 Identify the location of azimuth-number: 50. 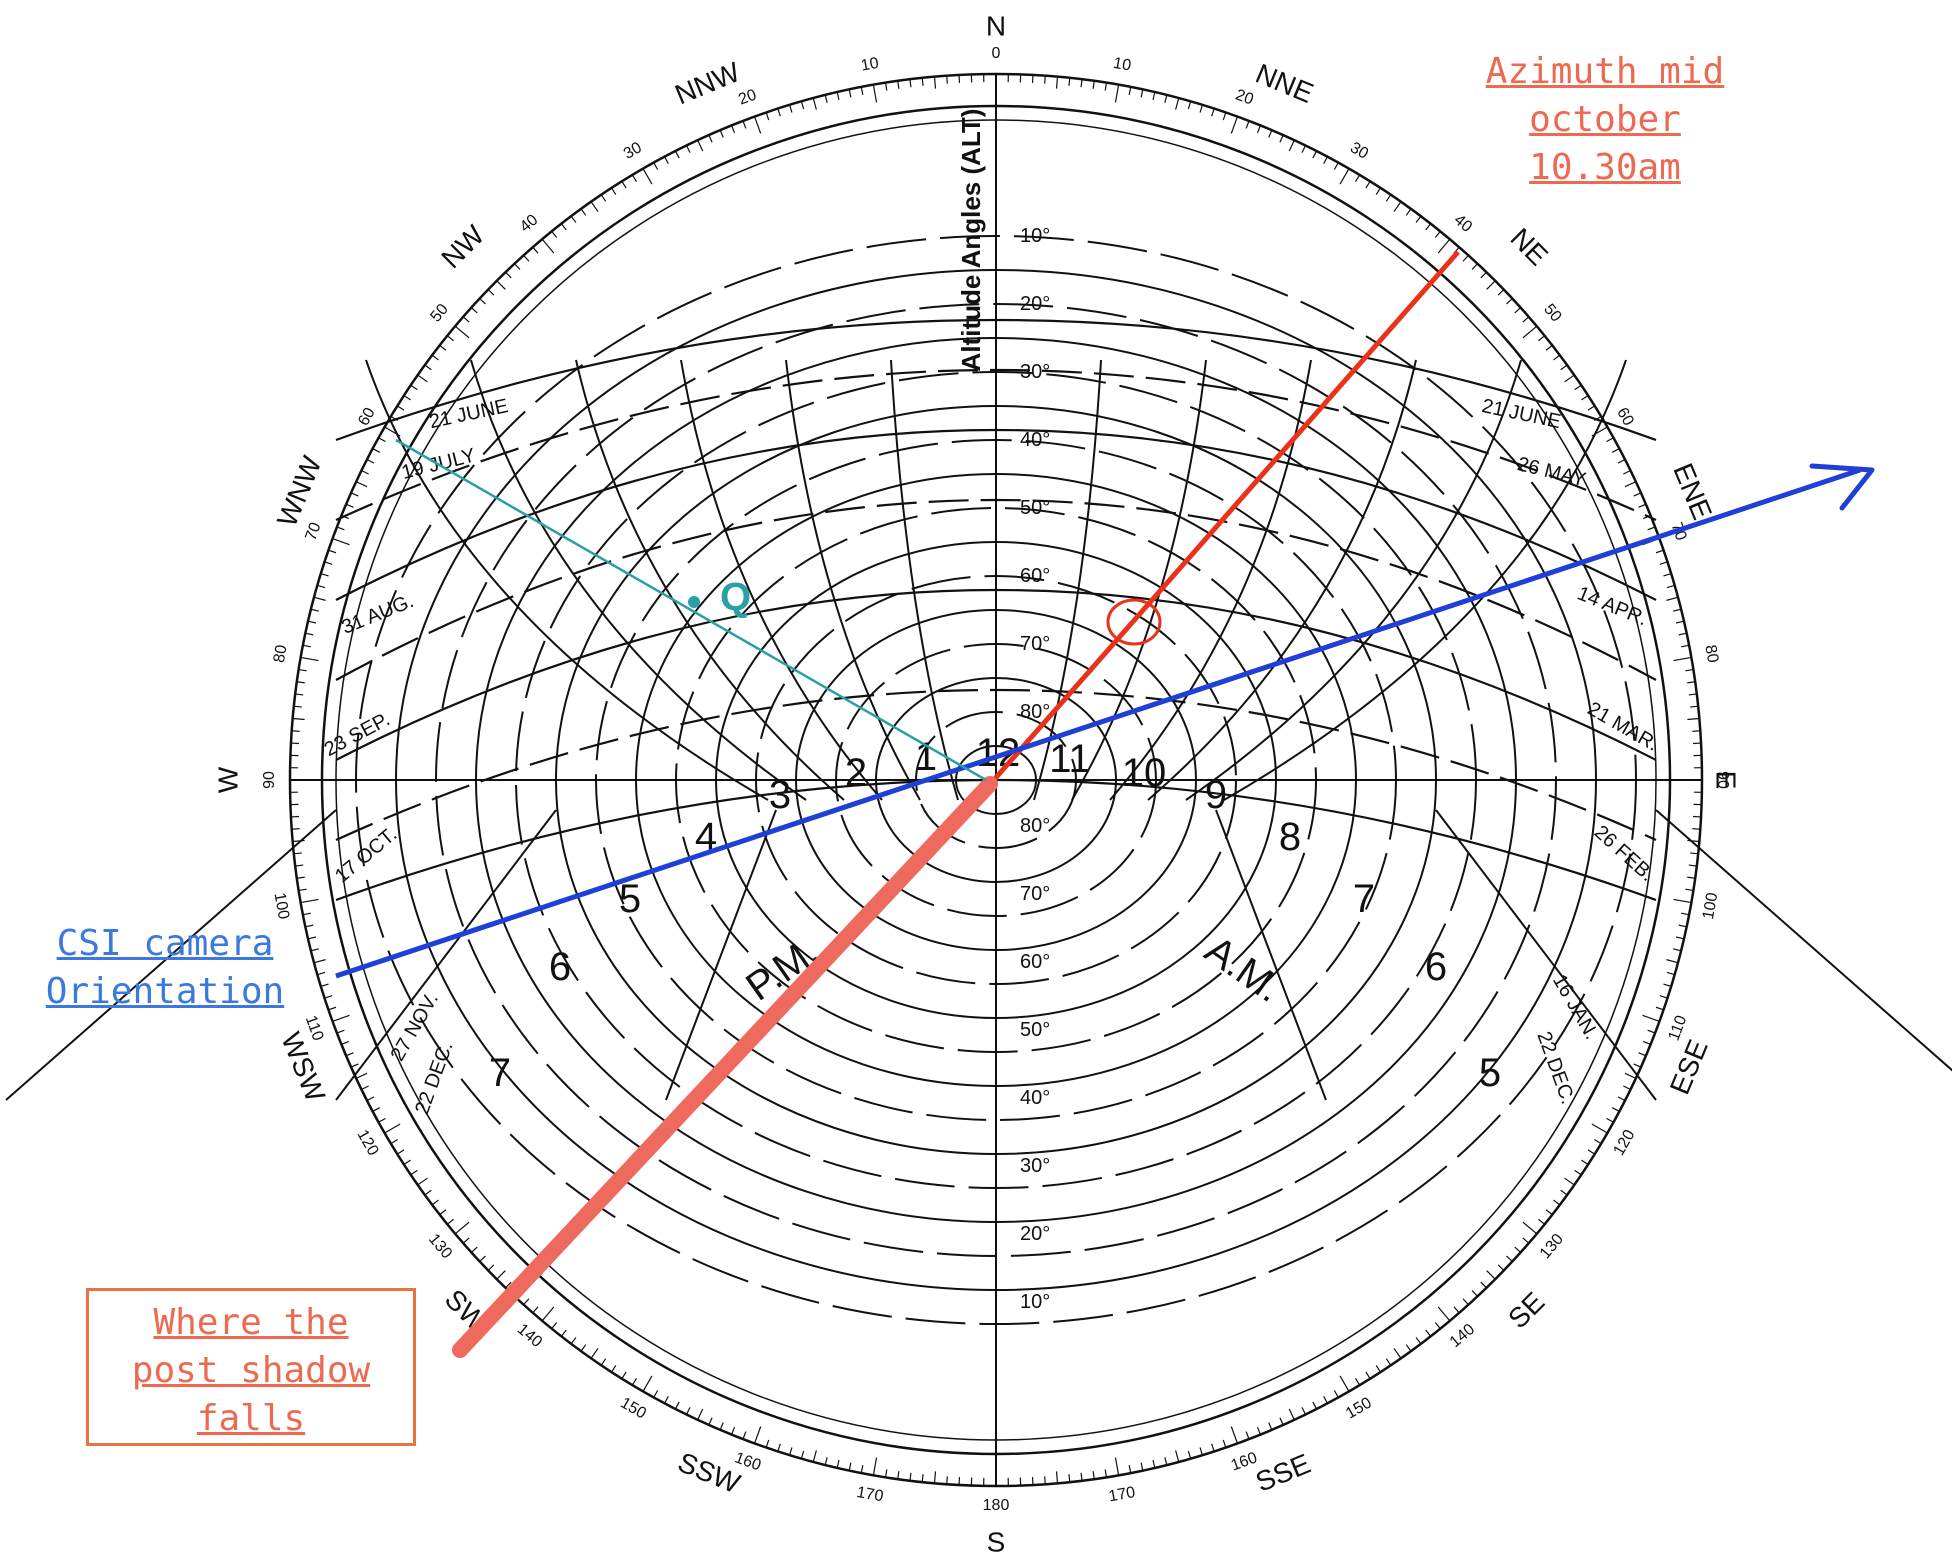
(439, 313).